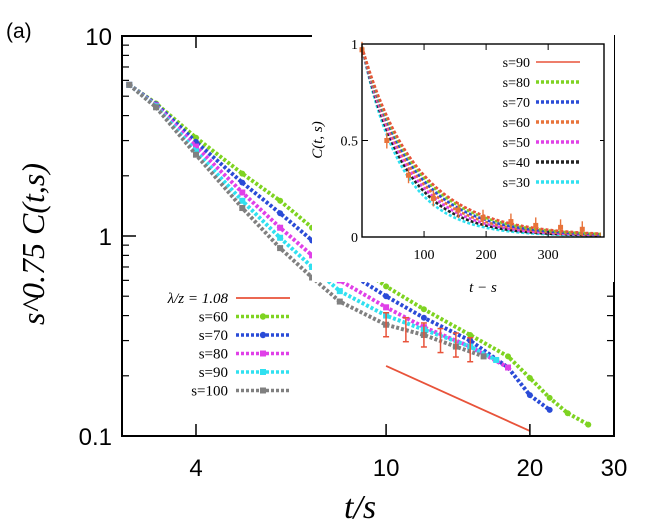  I want to click on inset-legend: s=90 s=80 s=70 s=60 s=50 s=40 s=30, so click(537, 122).